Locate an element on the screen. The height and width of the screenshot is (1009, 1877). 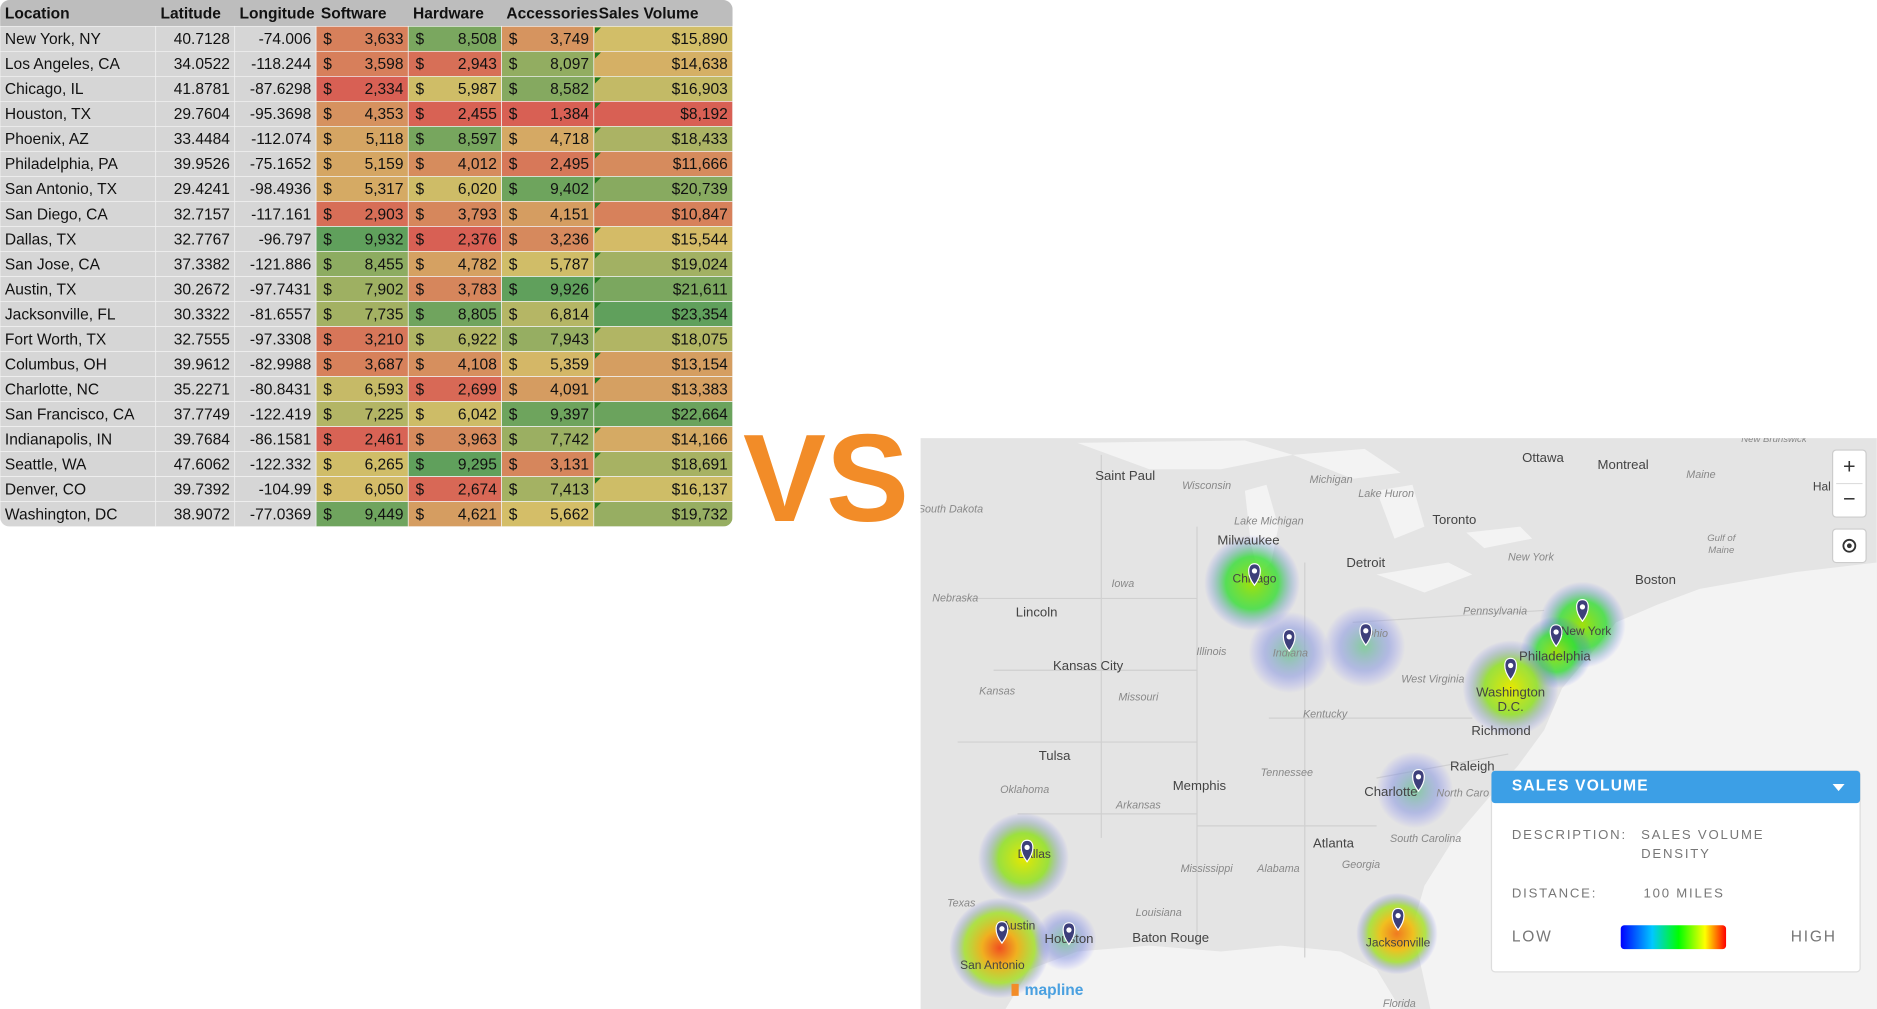
map-label: Tennessee is located at coordinates (1287, 773).